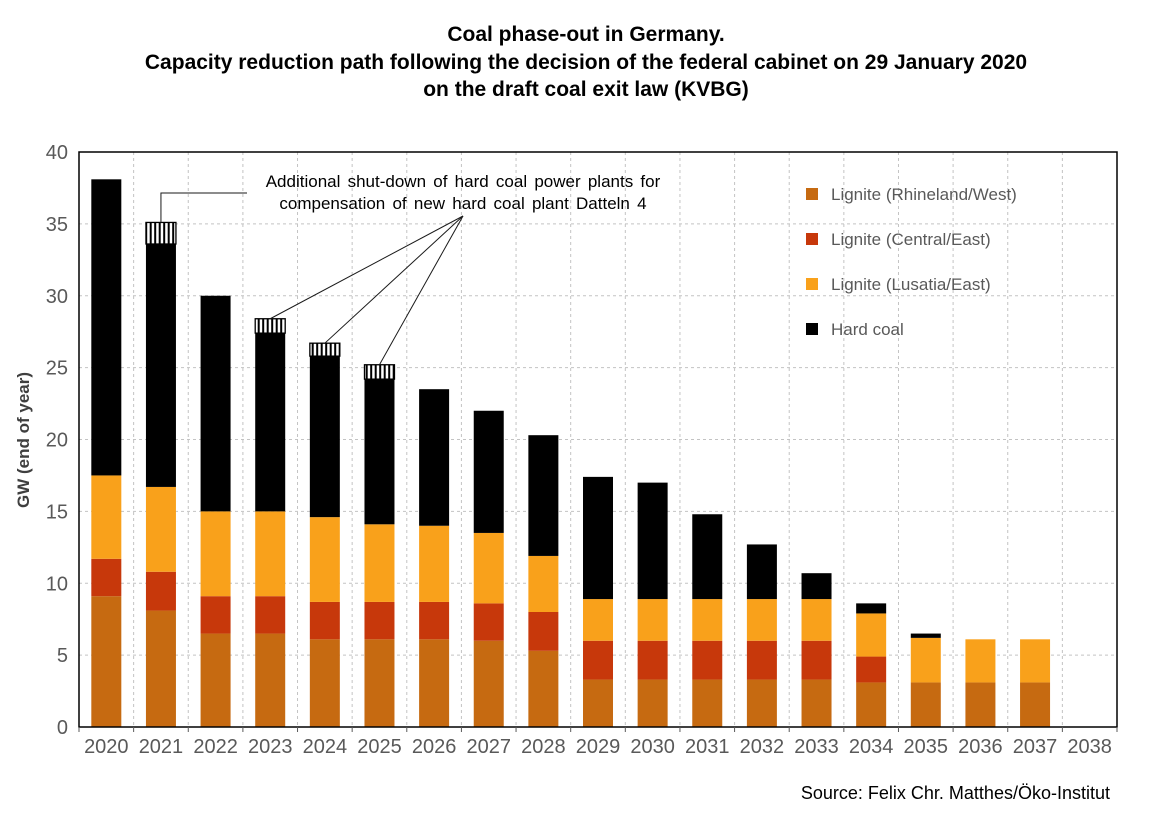 The image size is (1172, 819). What do you see at coordinates (215, 615) in the screenshot?
I see `bar-2022-lignite-central-east` at bounding box center [215, 615].